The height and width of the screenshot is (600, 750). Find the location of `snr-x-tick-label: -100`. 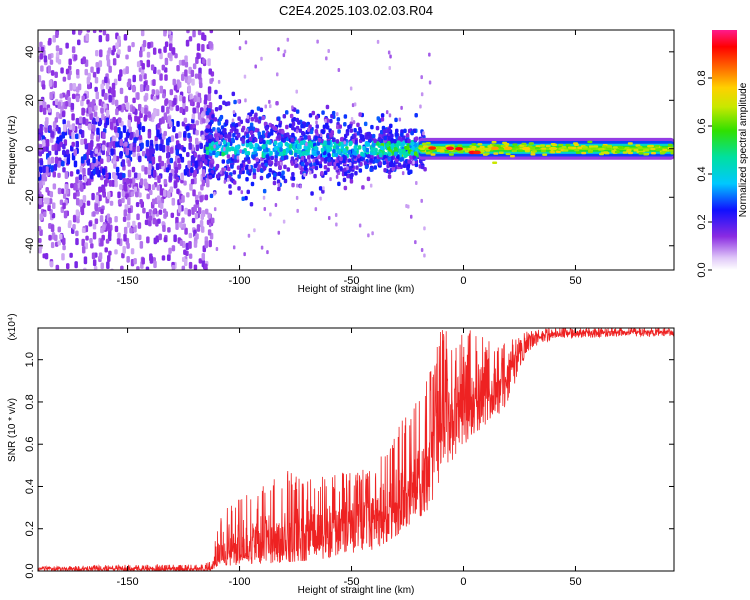

snr-x-tick-label: -100 is located at coordinates (240, 582).